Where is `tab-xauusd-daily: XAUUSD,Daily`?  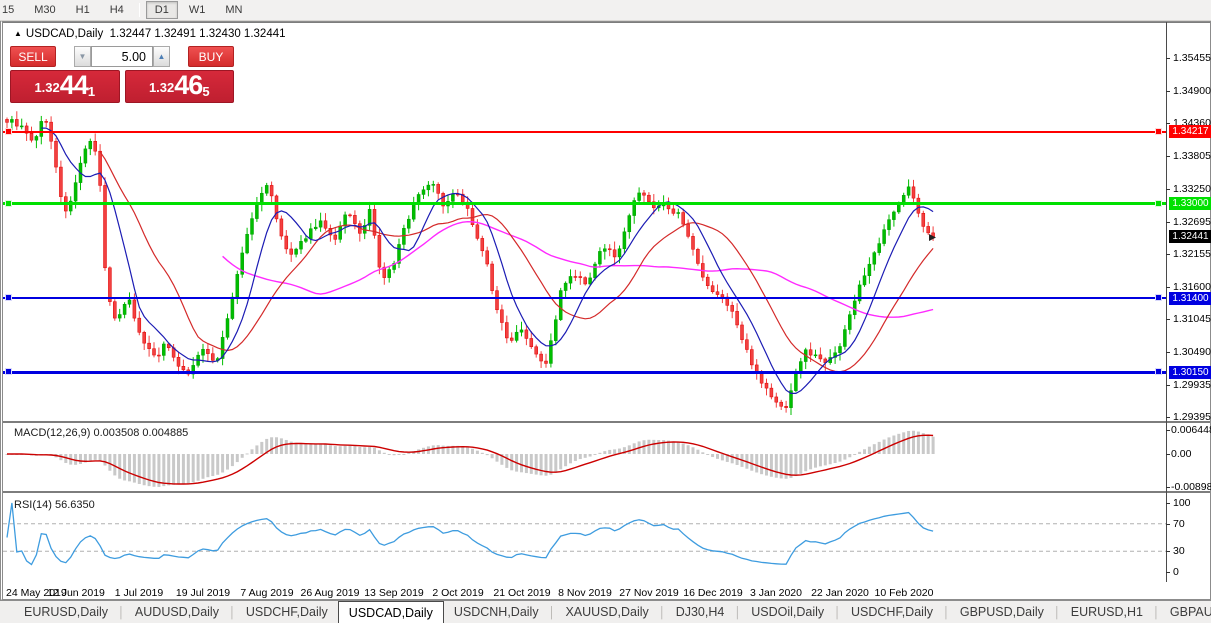 tab-xauusd-daily: XAUUSD,Daily is located at coordinates (607, 612).